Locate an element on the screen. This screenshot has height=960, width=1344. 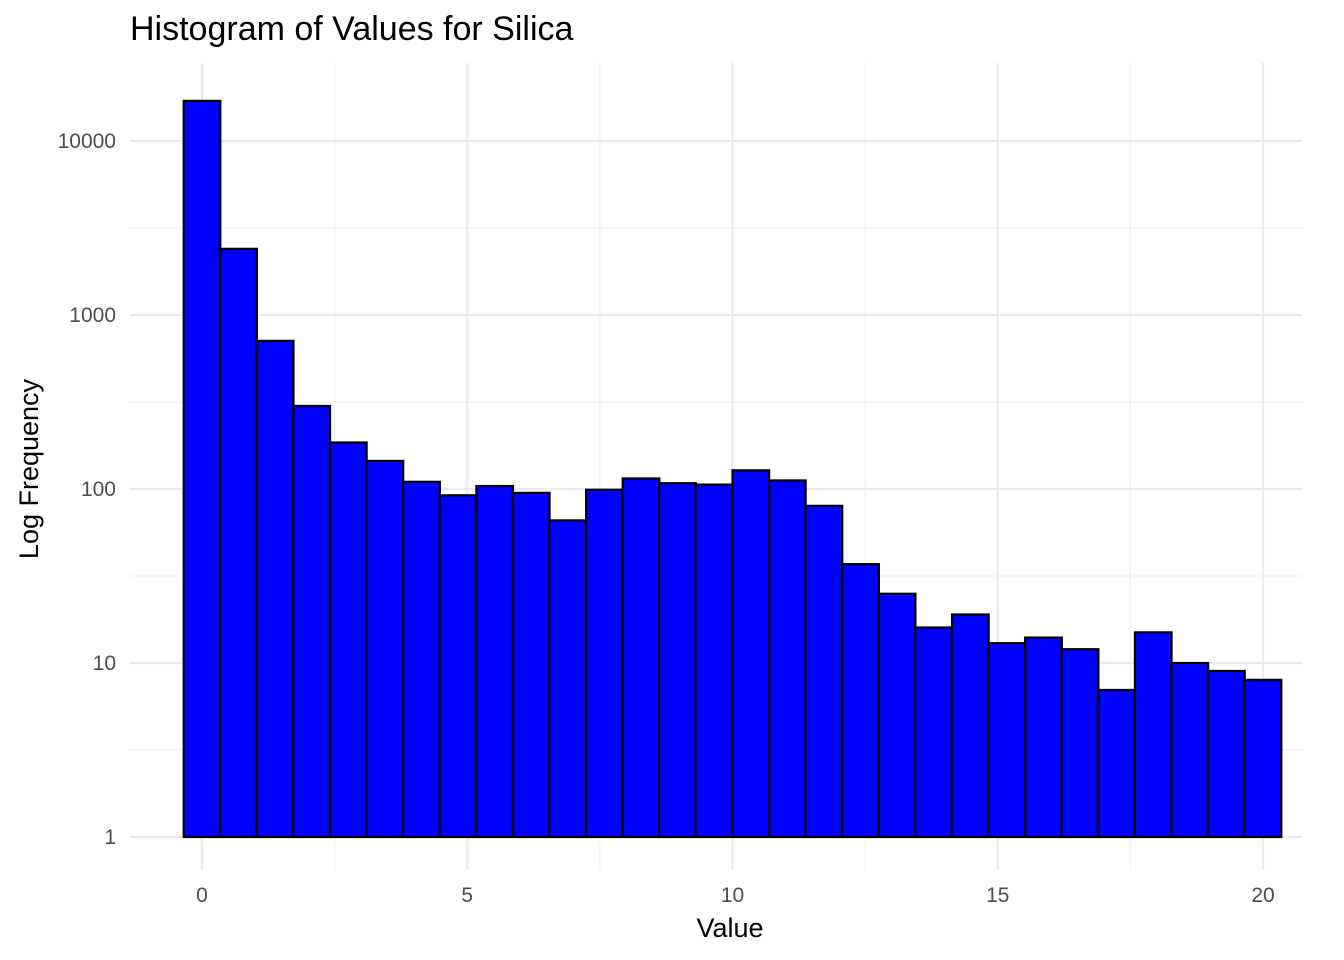
x-tick-label: 20 is located at coordinates (1262, 895).